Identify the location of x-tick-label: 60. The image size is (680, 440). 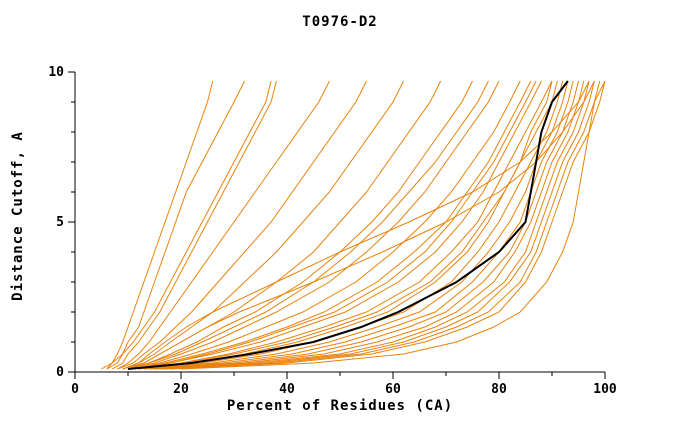
(393, 389).